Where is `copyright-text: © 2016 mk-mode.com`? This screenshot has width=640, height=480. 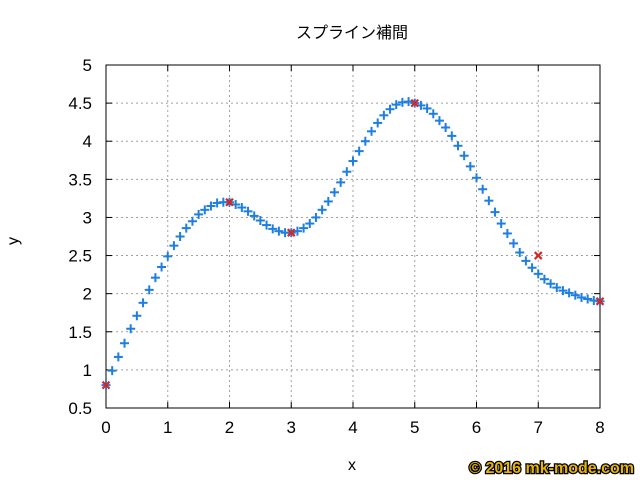 copyright-text: © 2016 mk-mode.com is located at coordinates (551, 468).